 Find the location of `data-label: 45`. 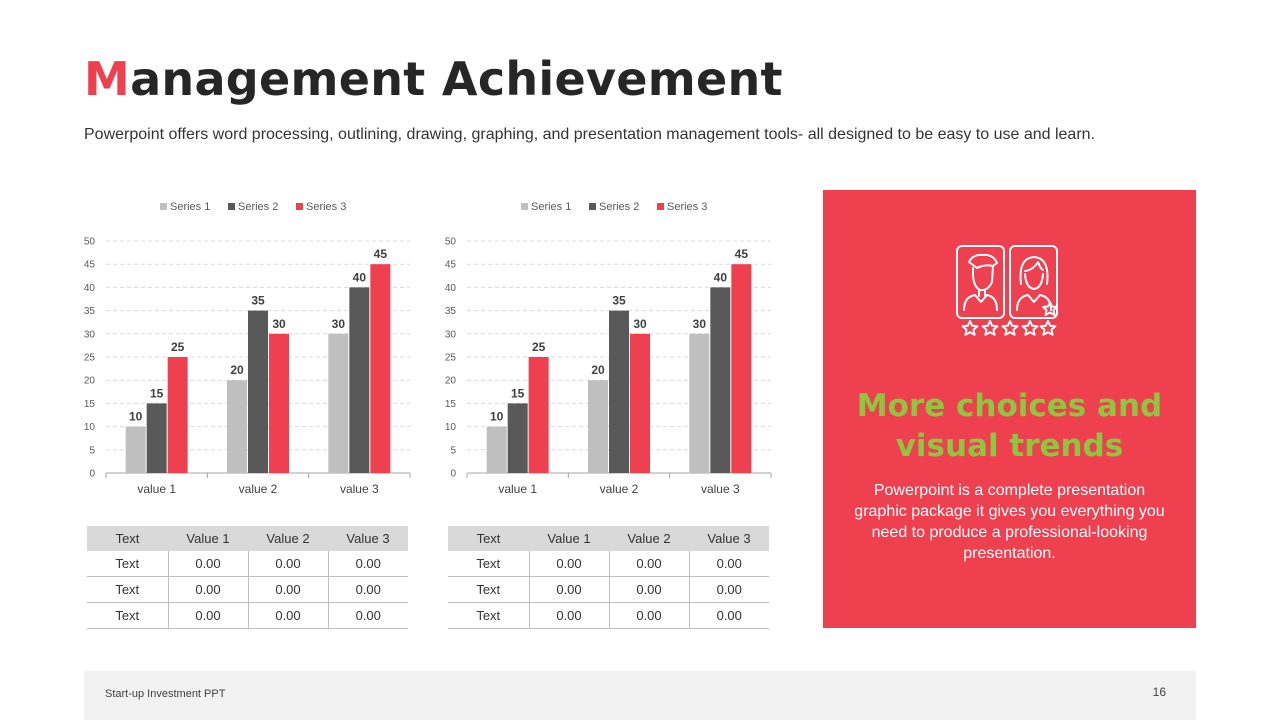

data-label: 45 is located at coordinates (381, 254).